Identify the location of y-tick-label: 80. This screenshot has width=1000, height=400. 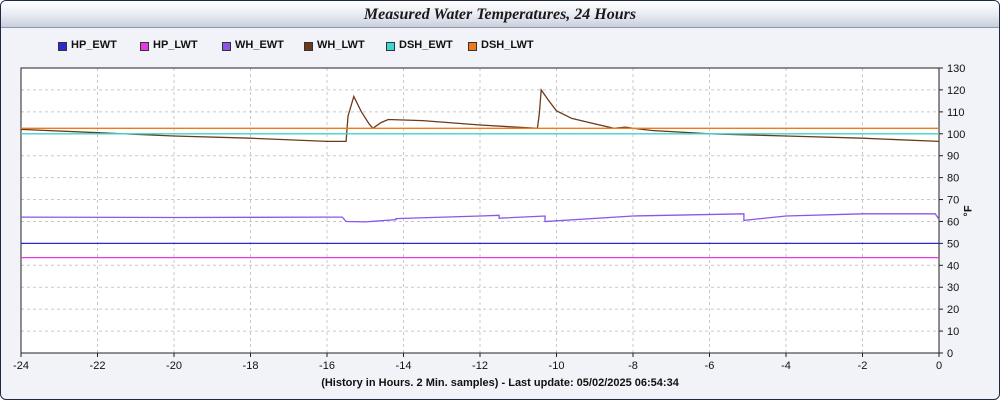
(953, 179).